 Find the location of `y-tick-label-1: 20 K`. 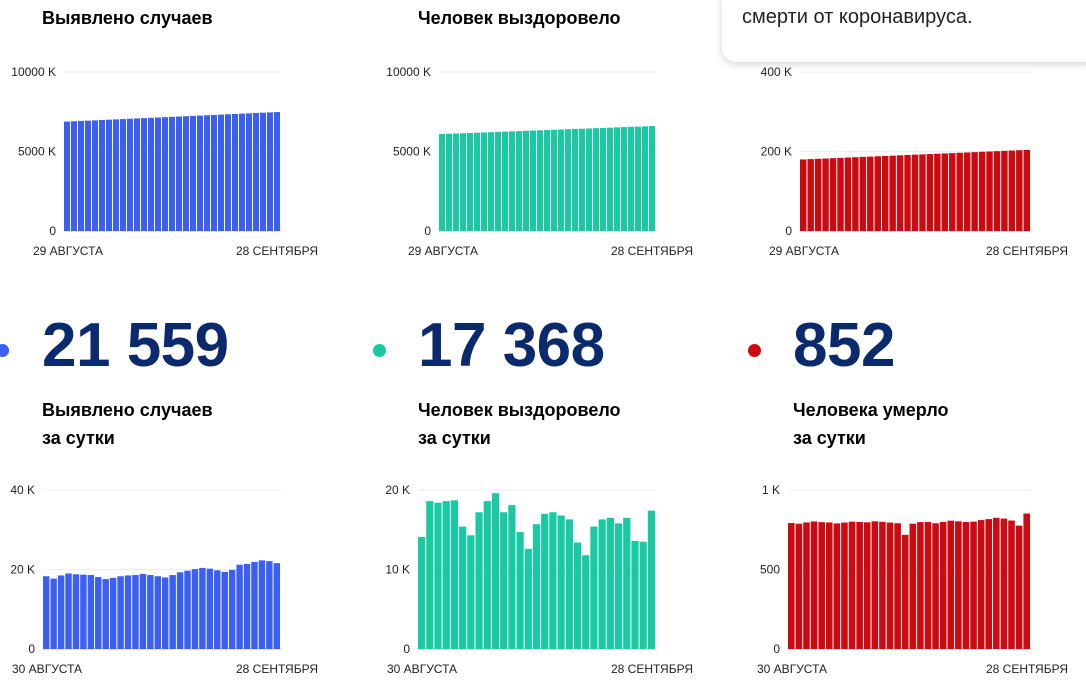

y-tick-label-1: 20 K is located at coordinates (22, 570).